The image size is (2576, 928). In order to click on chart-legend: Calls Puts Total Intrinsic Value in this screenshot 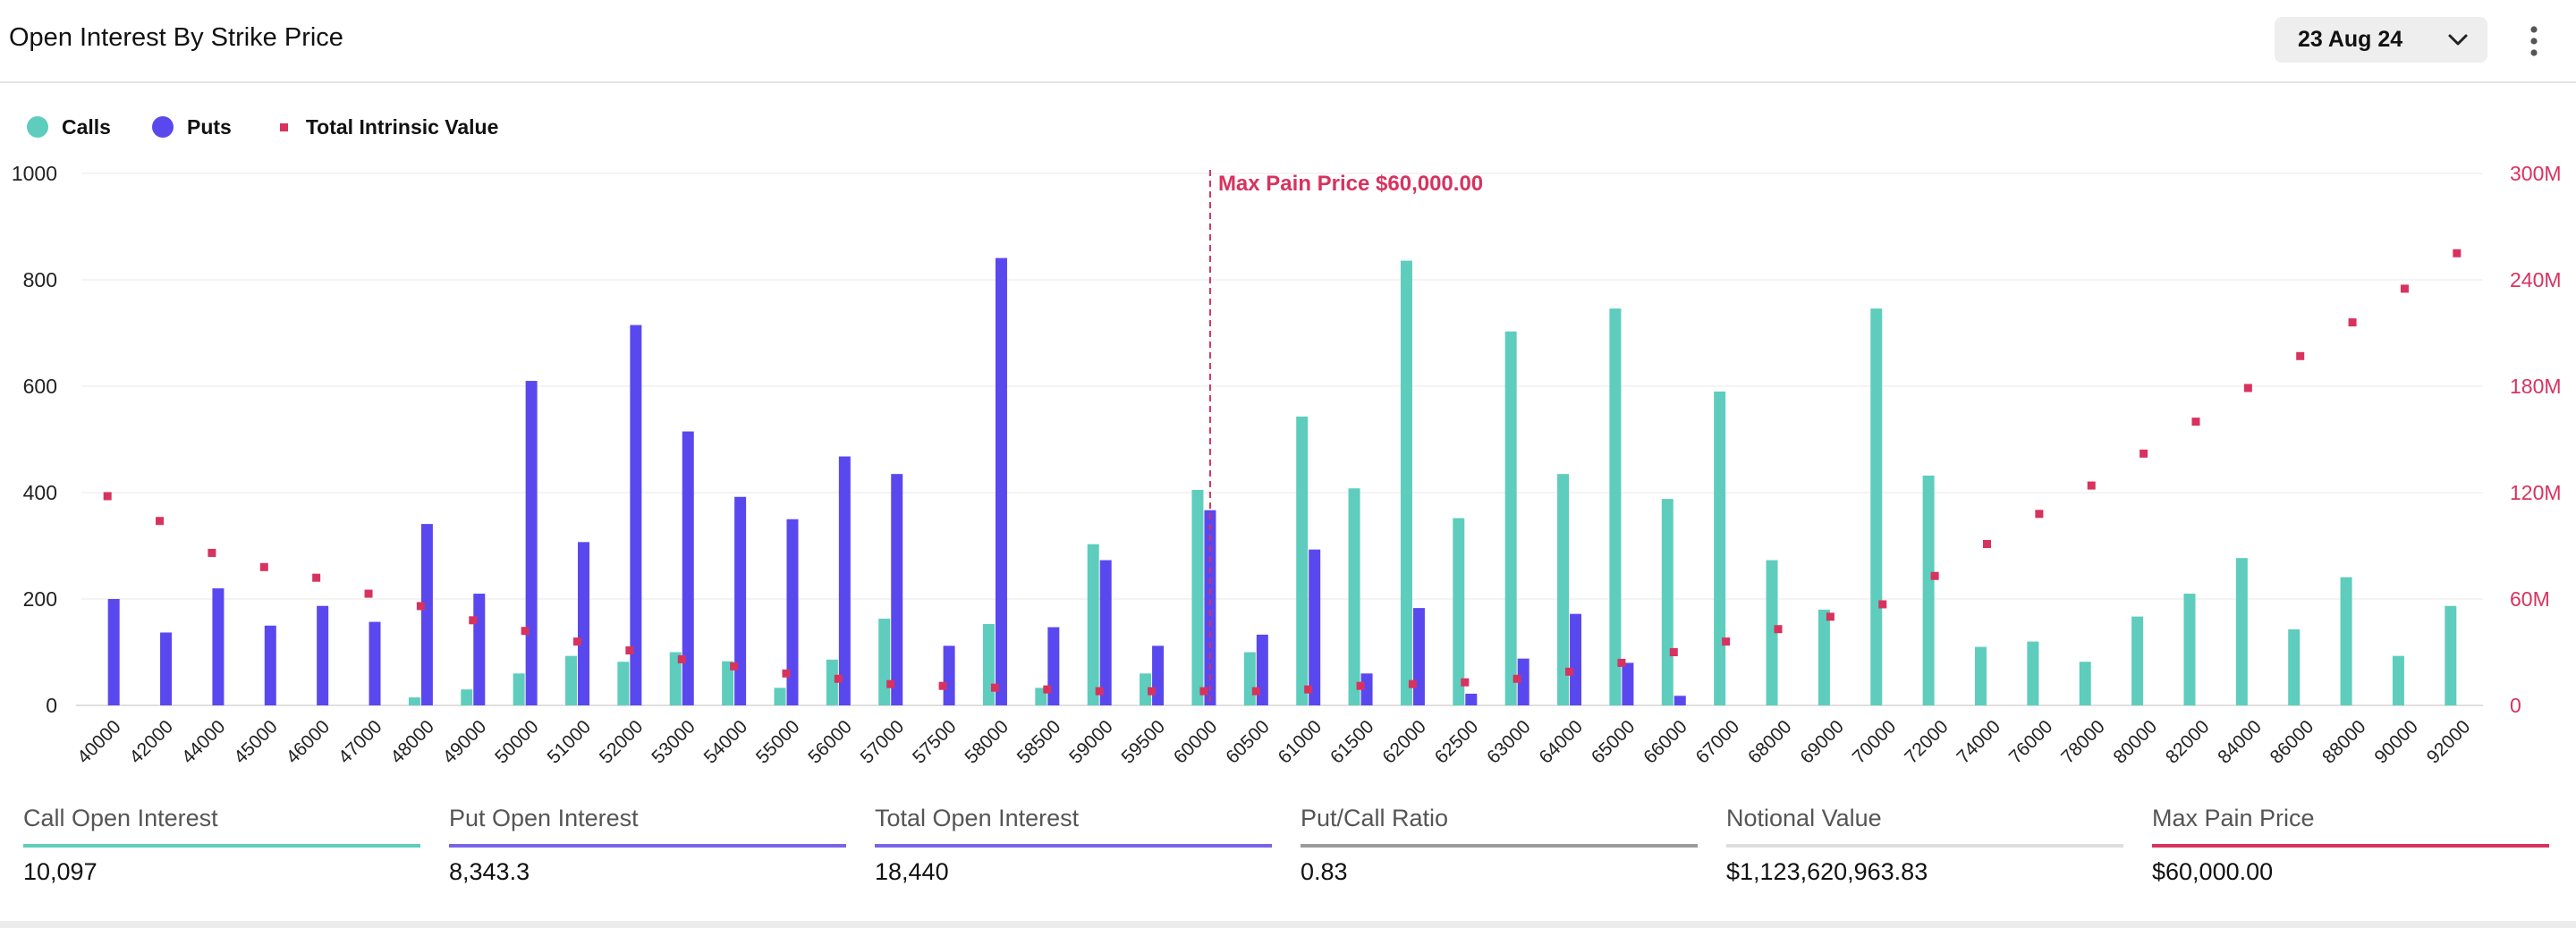, I will do `click(283, 127)`.